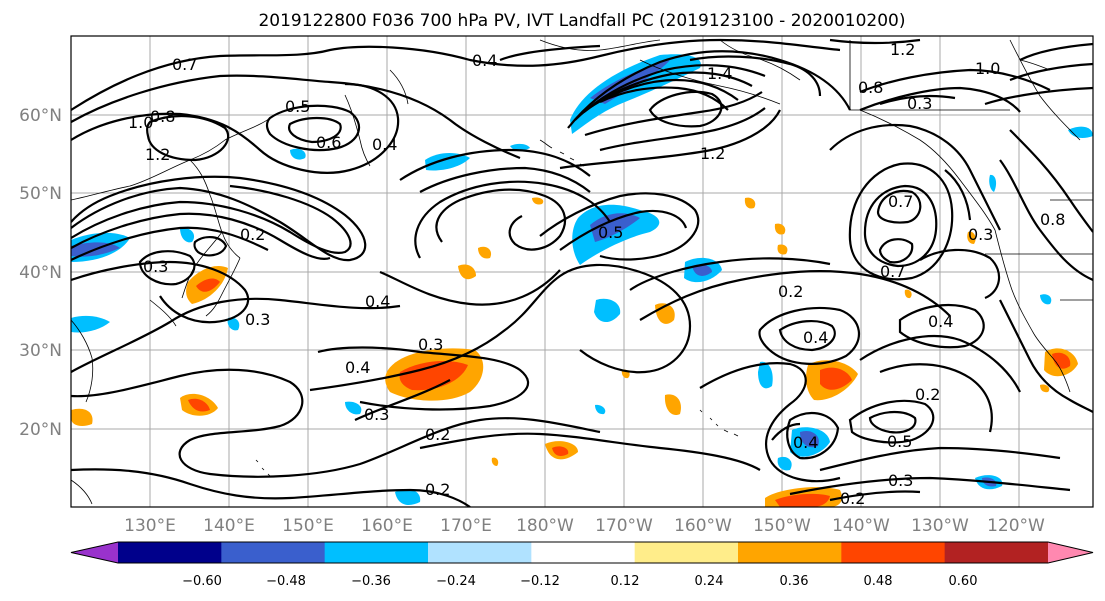 The image size is (1105, 601). Describe the element at coordinates (703, 526) in the screenshot. I see `lon-label: 160°W` at that location.